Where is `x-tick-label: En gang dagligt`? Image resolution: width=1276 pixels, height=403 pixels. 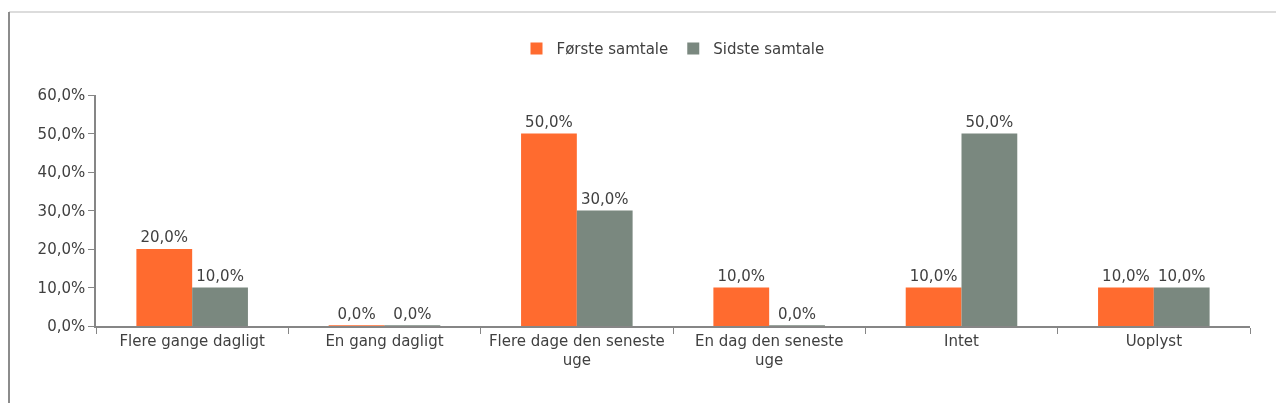
x-tick-label: En gang dagligt is located at coordinates (384, 340).